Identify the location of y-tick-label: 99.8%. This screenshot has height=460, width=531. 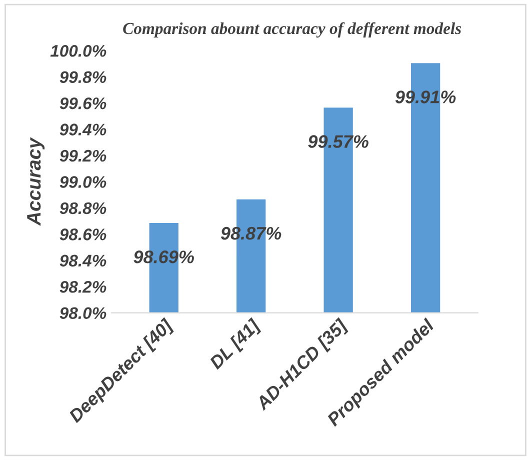
(83, 77).